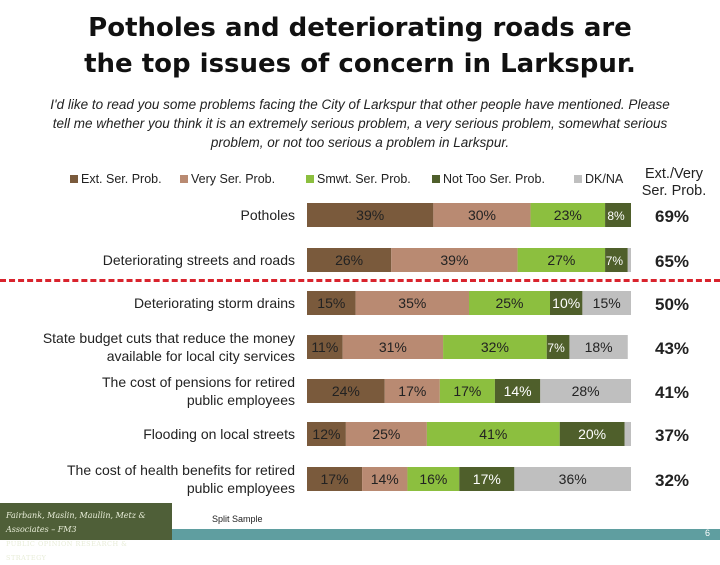 The height and width of the screenshot is (565, 720). I want to click on data-label-very: 31%, so click(393, 347).